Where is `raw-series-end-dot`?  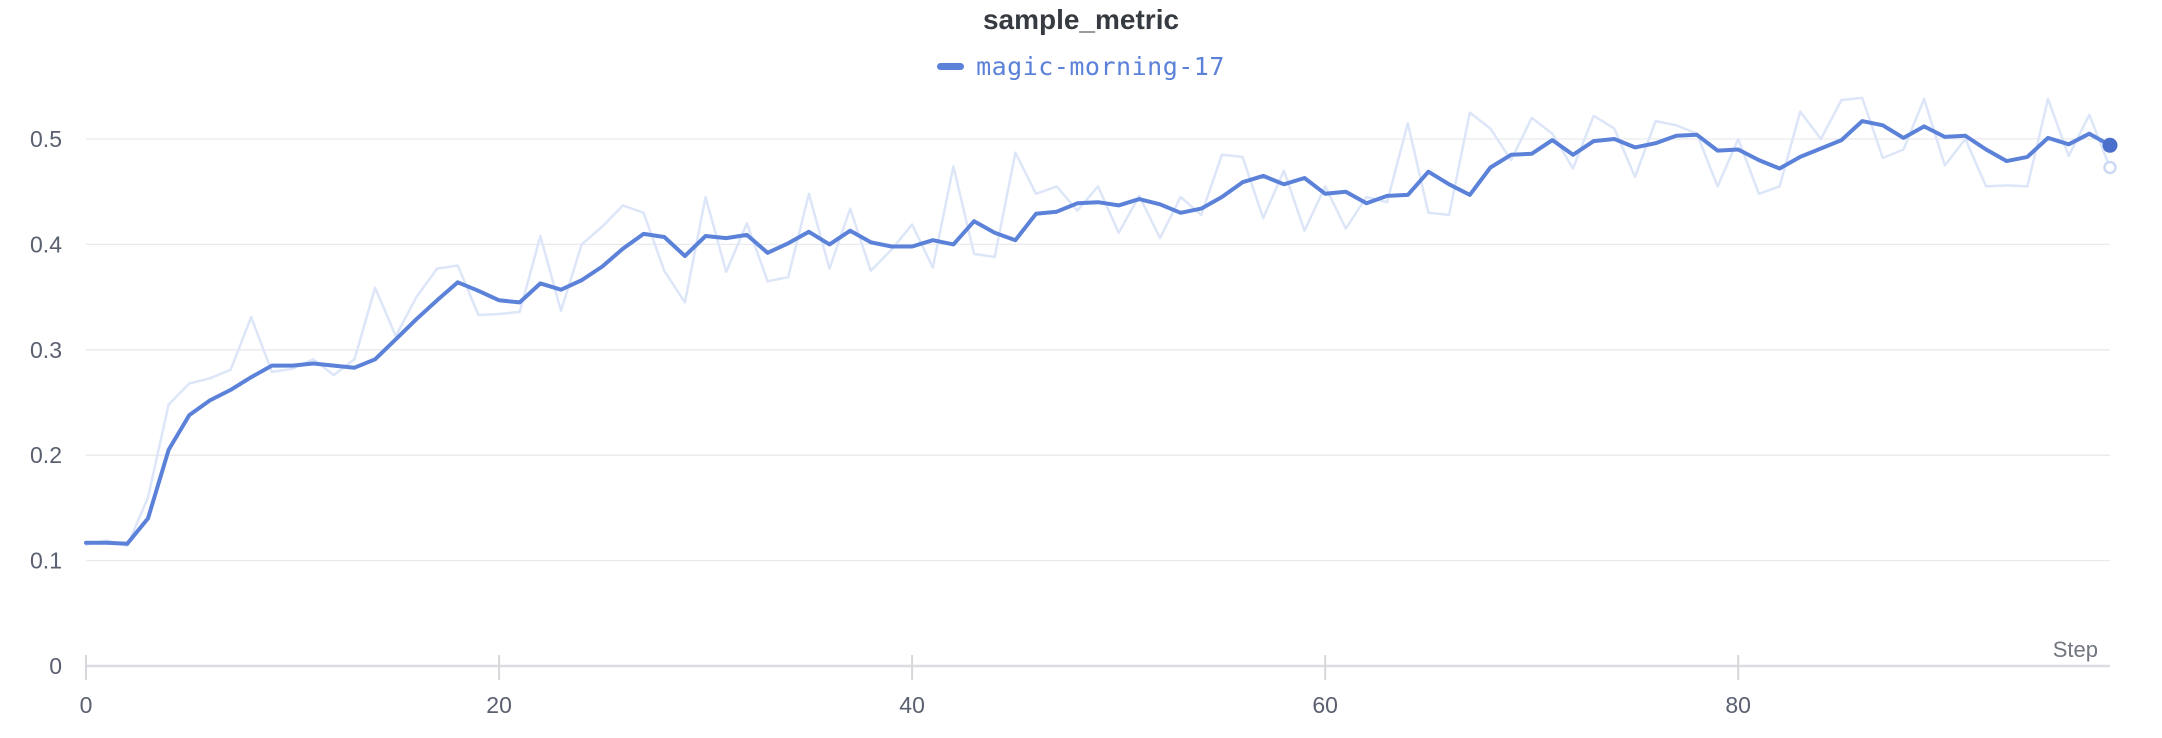
raw-series-end-dot is located at coordinates (2110, 167).